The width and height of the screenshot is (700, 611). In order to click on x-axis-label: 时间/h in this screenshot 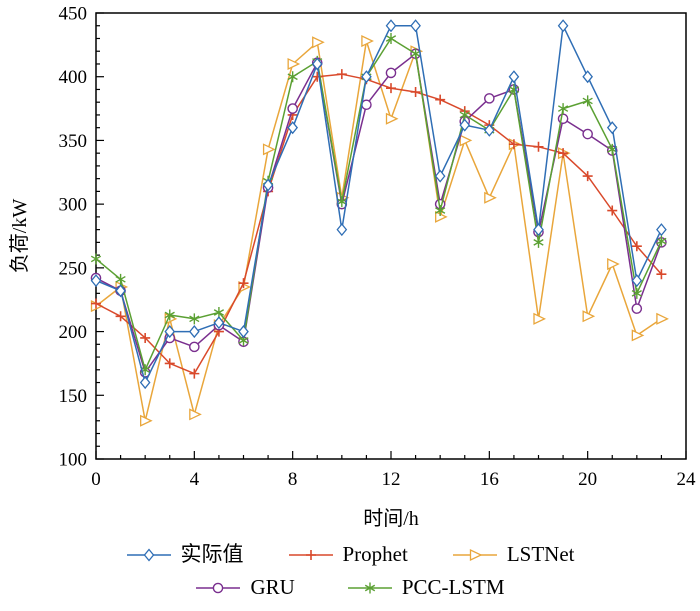, I will do `click(391, 518)`.